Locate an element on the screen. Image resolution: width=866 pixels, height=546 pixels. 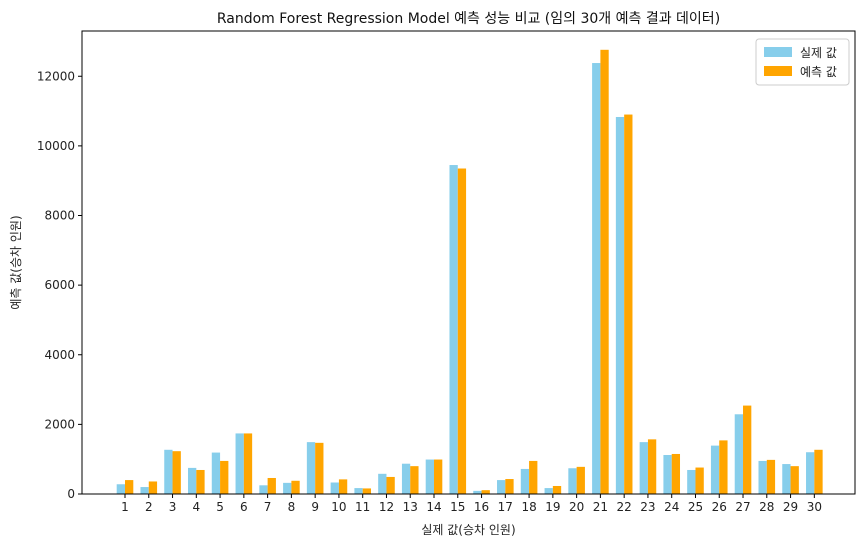
x-tick-label: 20 is located at coordinates (576, 507).